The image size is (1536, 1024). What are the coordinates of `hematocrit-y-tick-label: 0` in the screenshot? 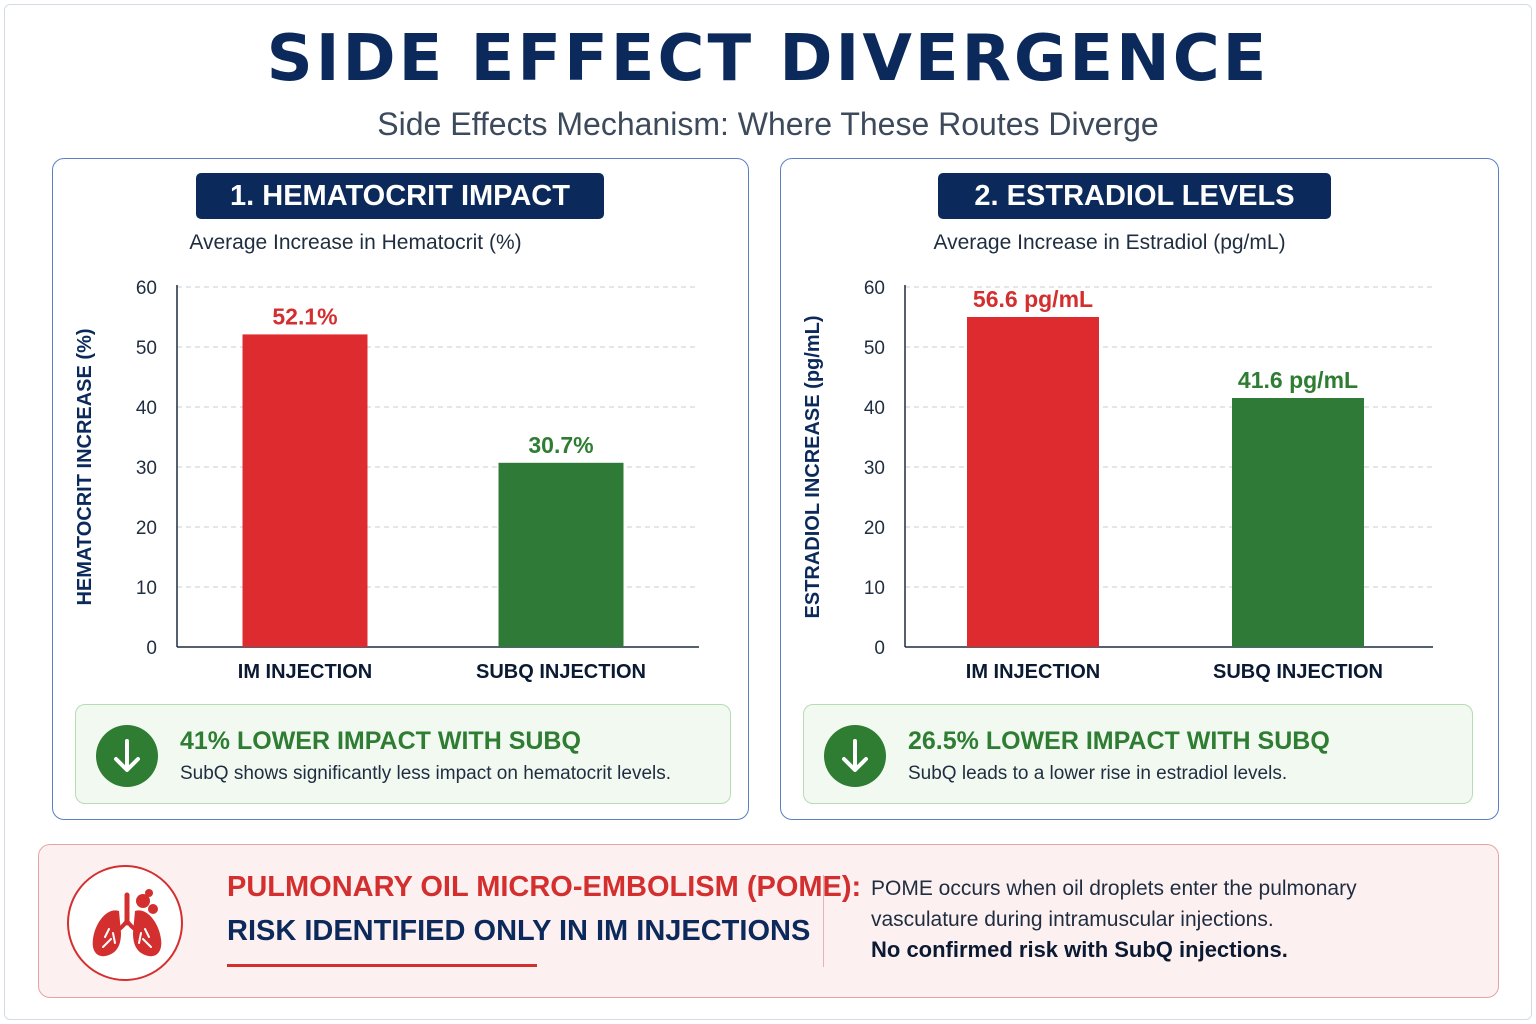 It's located at (151, 648).